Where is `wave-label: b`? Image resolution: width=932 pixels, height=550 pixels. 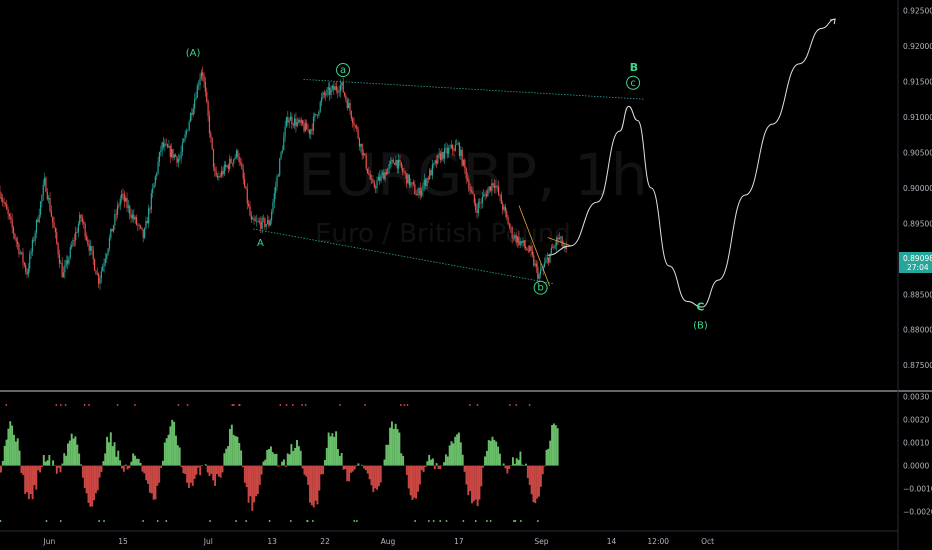
wave-label: b is located at coordinates (540, 288).